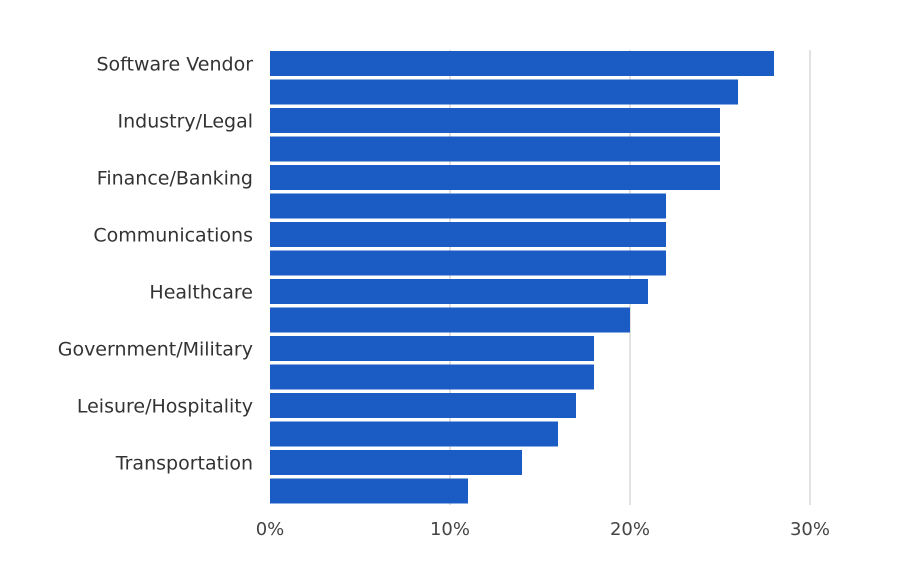  I want to click on category-label-8: Healthcare, so click(201, 293).